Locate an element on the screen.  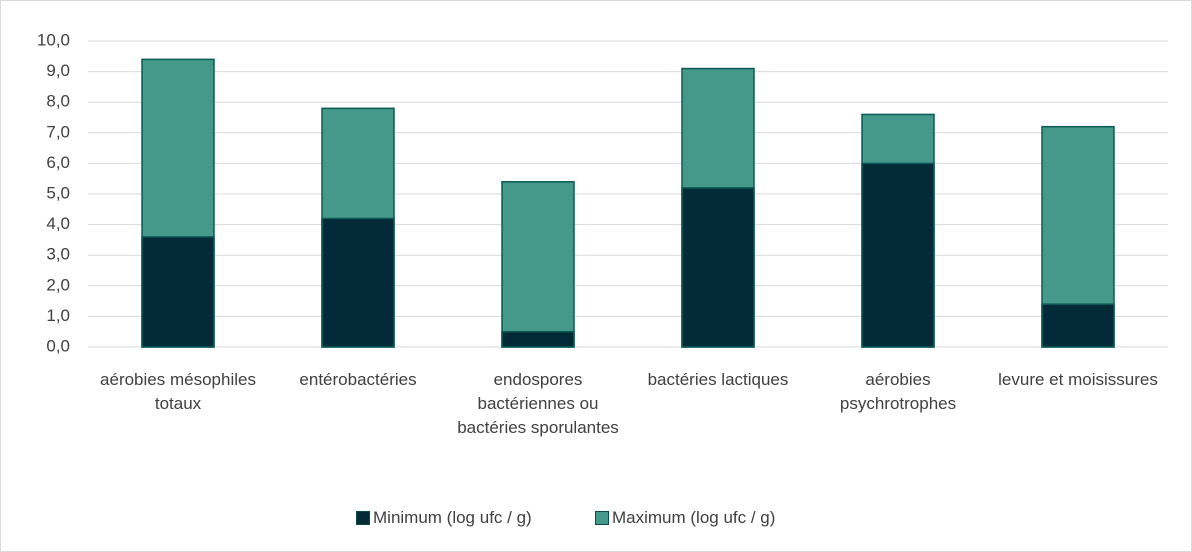
legend-item: Maximum (log ufc / g) is located at coordinates (685, 518).